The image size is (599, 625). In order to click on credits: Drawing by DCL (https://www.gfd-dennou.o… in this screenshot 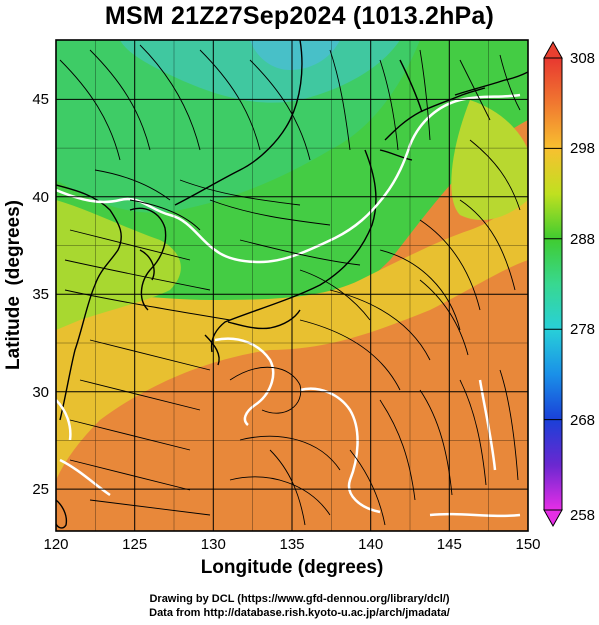, I will do `click(299, 606)`.